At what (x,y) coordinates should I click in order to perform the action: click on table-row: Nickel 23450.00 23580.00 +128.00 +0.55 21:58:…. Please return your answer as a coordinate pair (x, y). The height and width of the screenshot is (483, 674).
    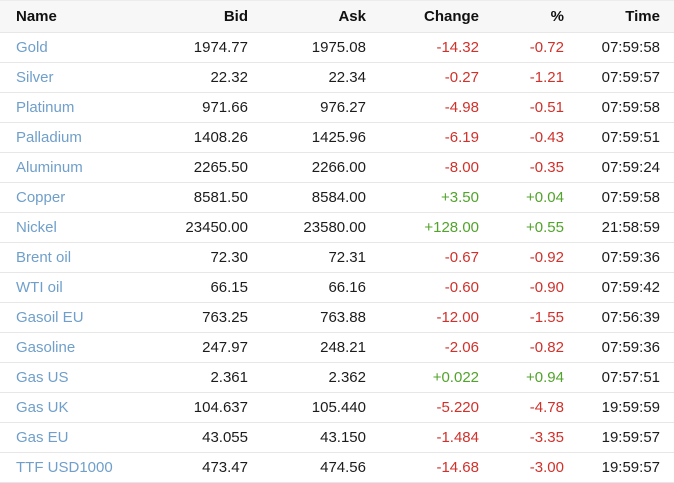
    Looking at the image, I should click on (337, 227).